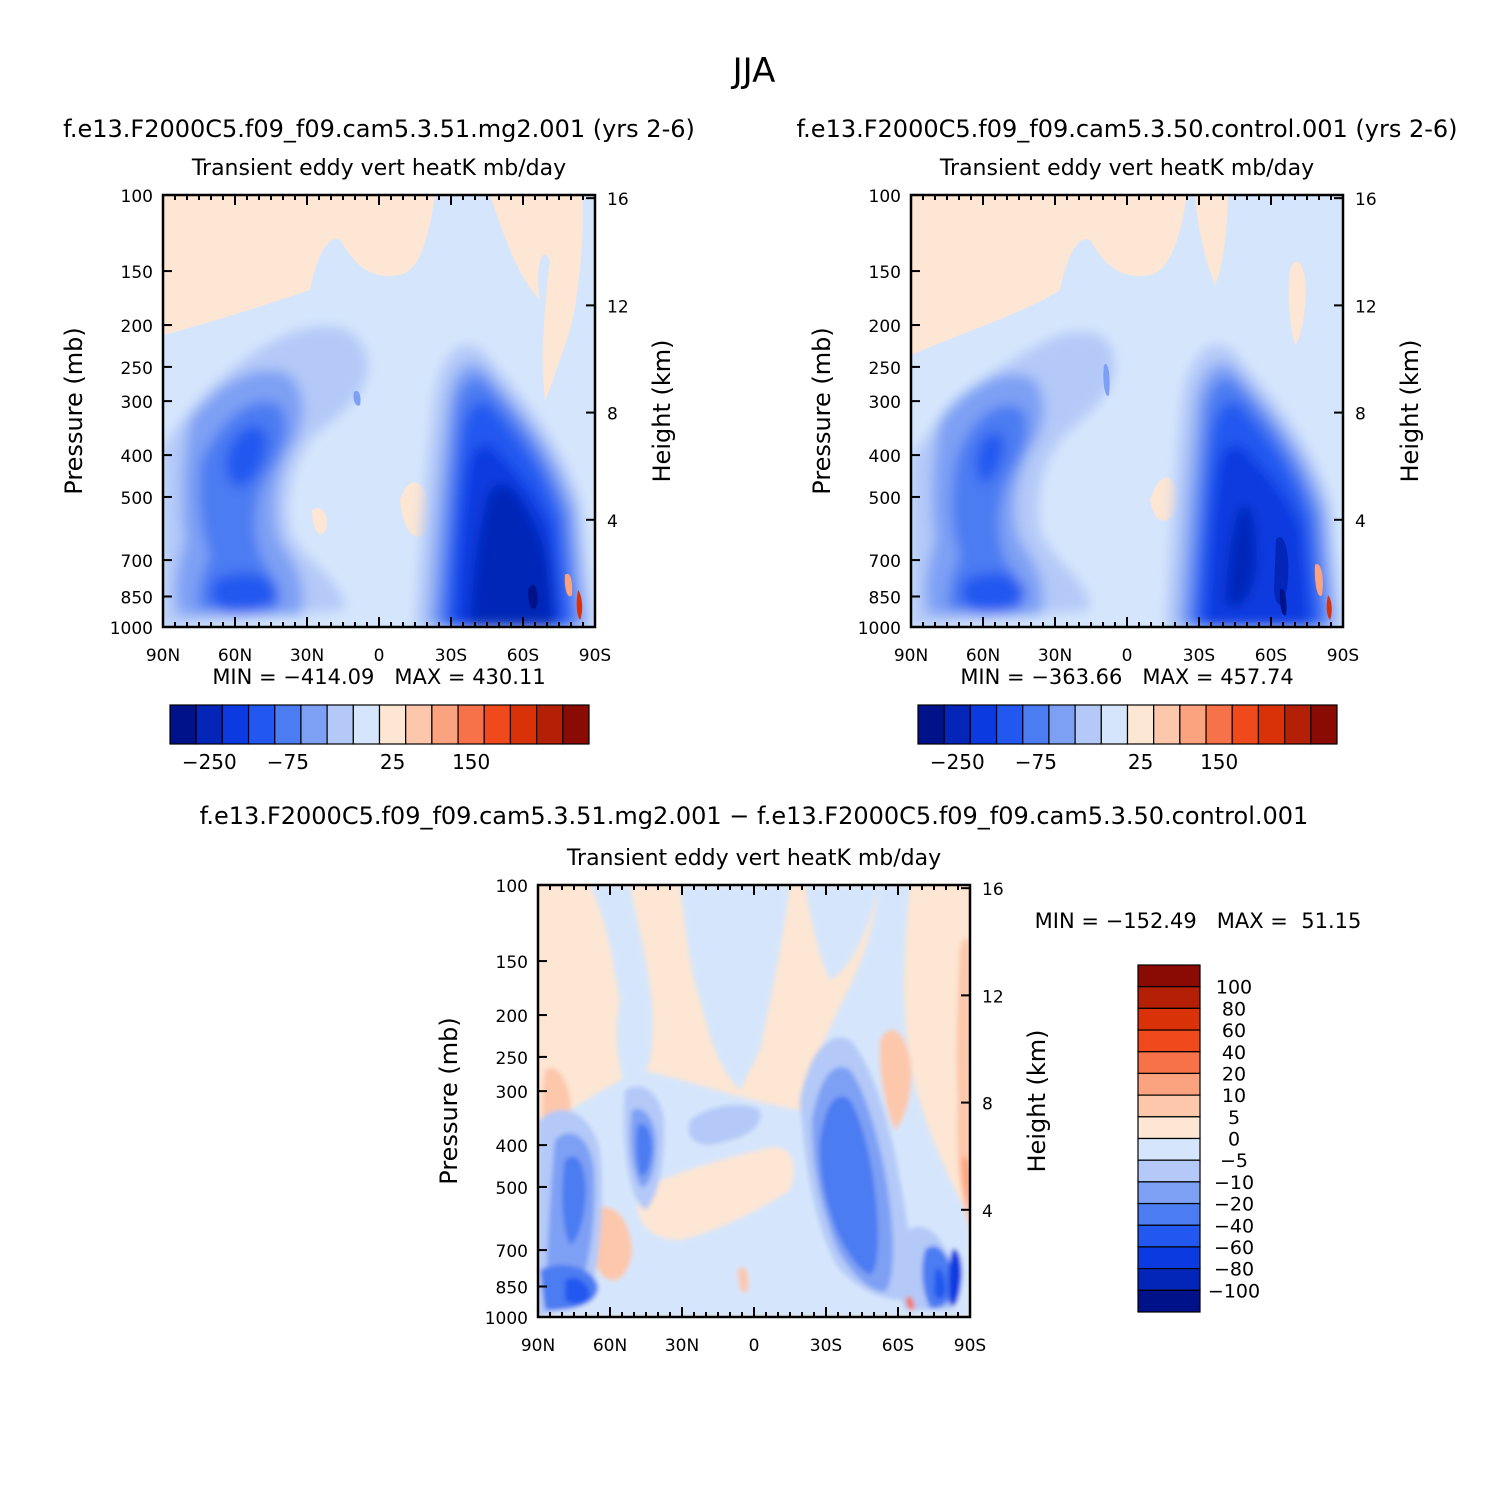 This screenshot has width=1508, height=1508. Describe the element at coordinates (1410, 411) in the screenshot. I see `panel-b-y2label: Height (km)` at that location.